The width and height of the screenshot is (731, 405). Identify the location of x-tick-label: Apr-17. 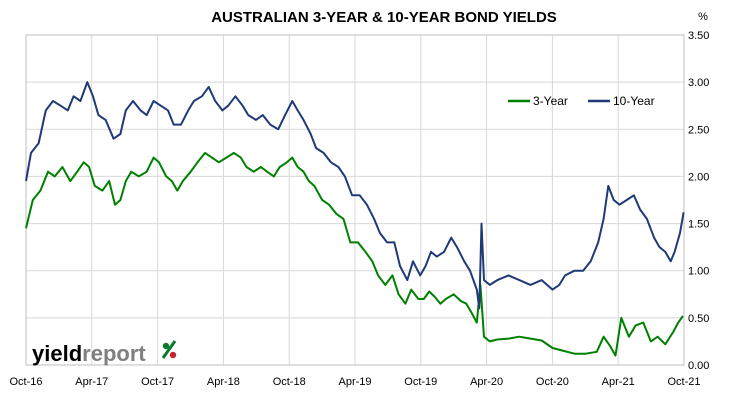
(91, 382).